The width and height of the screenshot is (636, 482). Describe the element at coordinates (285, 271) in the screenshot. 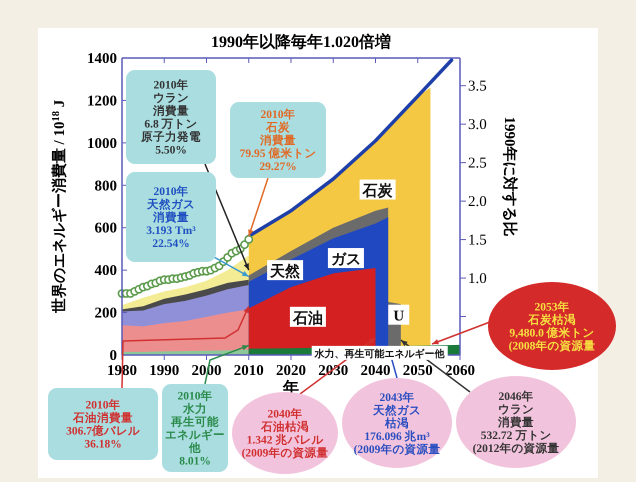

I see `annotation: 天然` at that location.